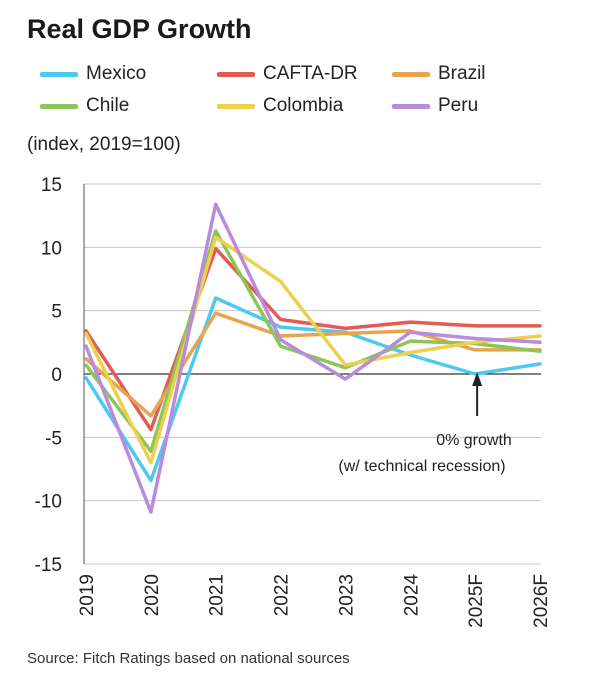  What do you see at coordinates (51, 185) in the screenshot?
I see `y-tick-label: 15` at bounding box center [51, 185].